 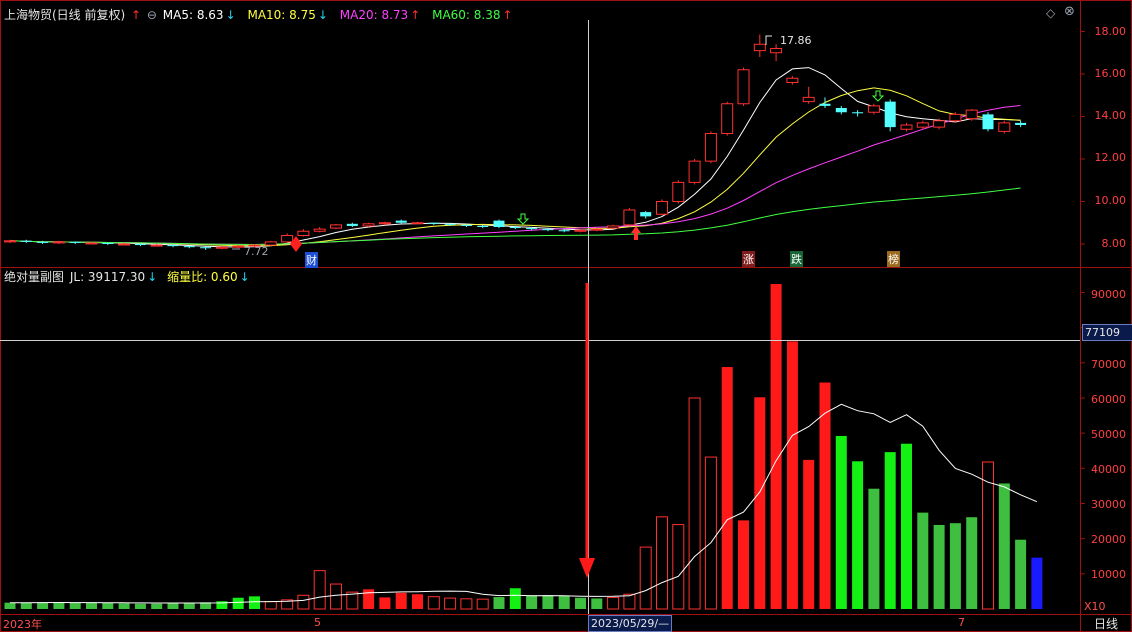 What do you see at coordinates (768, 40) in the screenshot?
I see `high-price-pointer` at bounding box center [768, 40].